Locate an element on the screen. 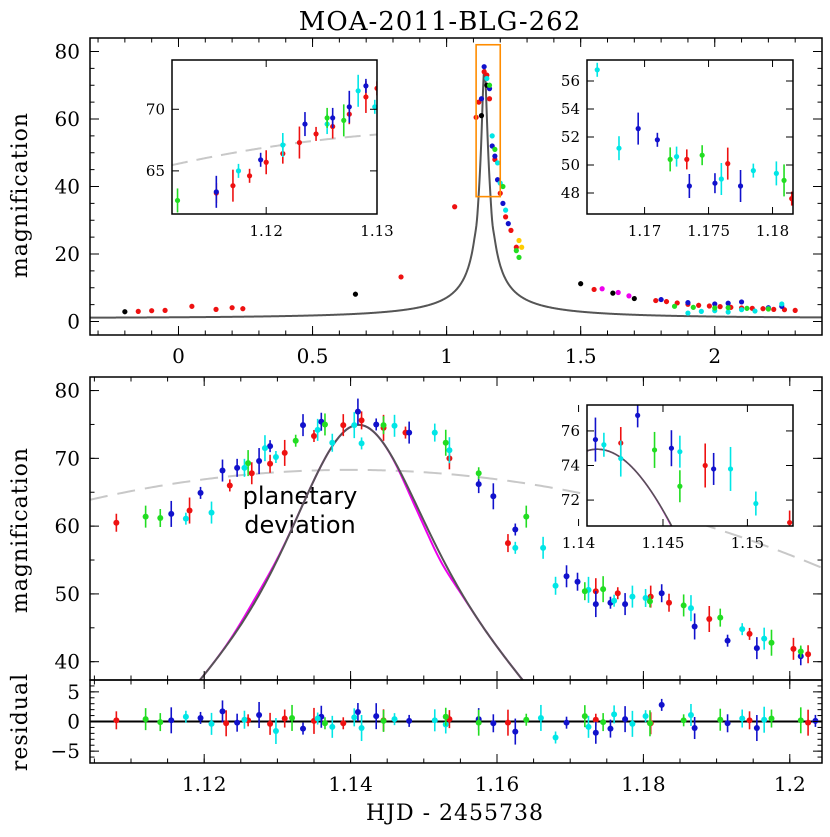  residual-xtick-label: 1.18 is located at coordinates (643, 784).